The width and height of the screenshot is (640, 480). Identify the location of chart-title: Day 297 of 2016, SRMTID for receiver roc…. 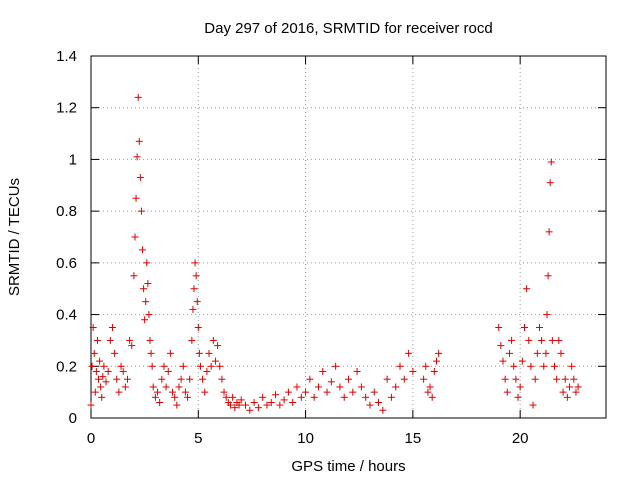
(348, 28).